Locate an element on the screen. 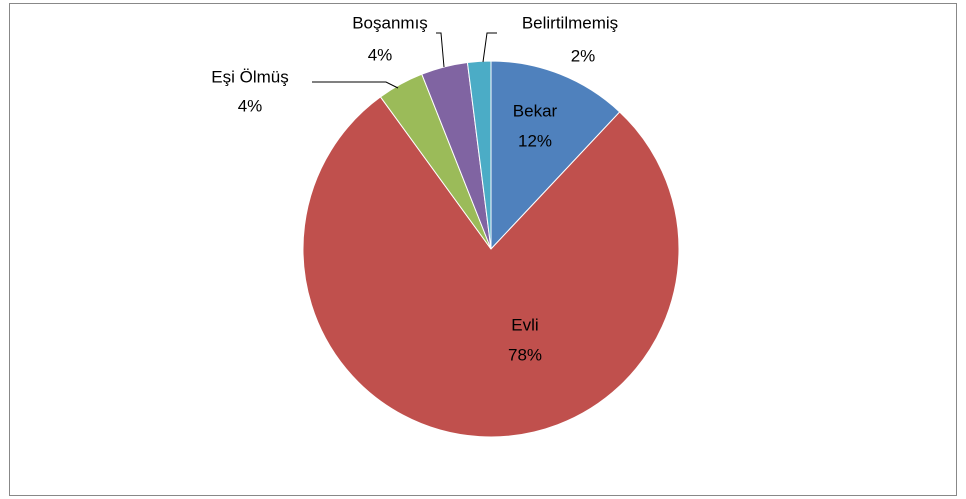 This screenshot has width=966, height=499. value-label: 2% is located at coordinates (583, 55).